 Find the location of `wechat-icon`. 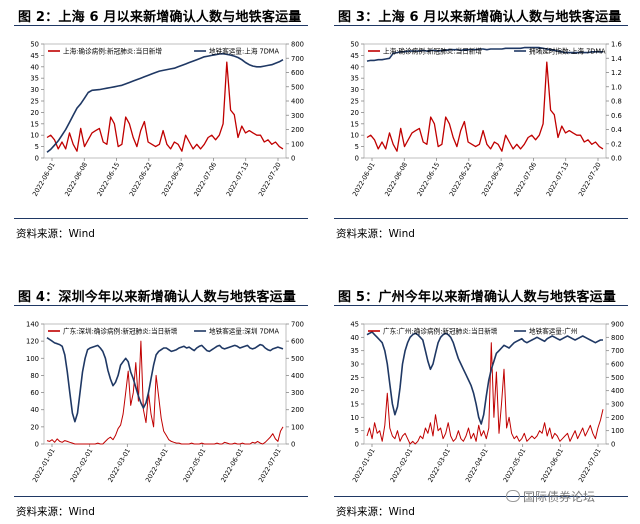

wechat-icon is located at coordinates (513, 496).